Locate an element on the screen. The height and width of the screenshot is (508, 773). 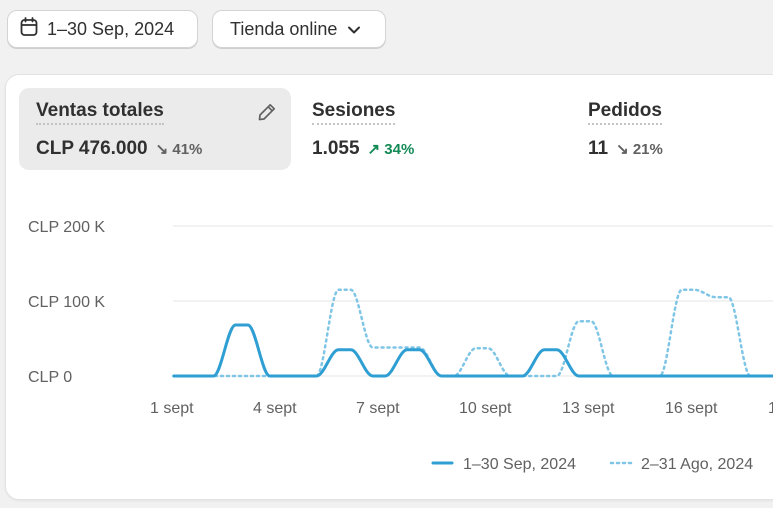
metric-tab-sesiones: Sesiones 1.055 ↗ 34% is located at coordinates (431, 129).